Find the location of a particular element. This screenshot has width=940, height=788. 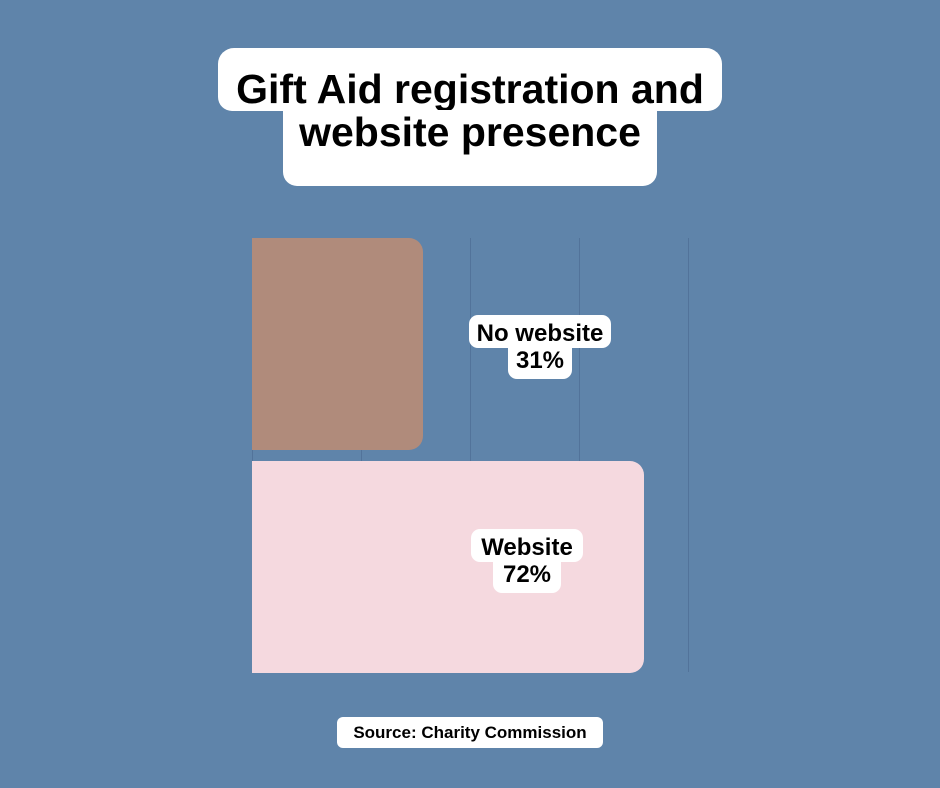

label-no-website-name: No website is located at coordinates (540, 331).